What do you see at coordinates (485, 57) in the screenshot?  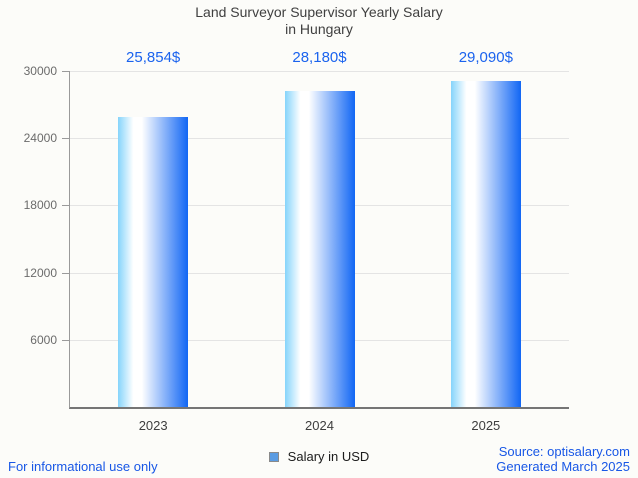 I see `bar-value-label: 29,090$` at bounding box center [485, 57].